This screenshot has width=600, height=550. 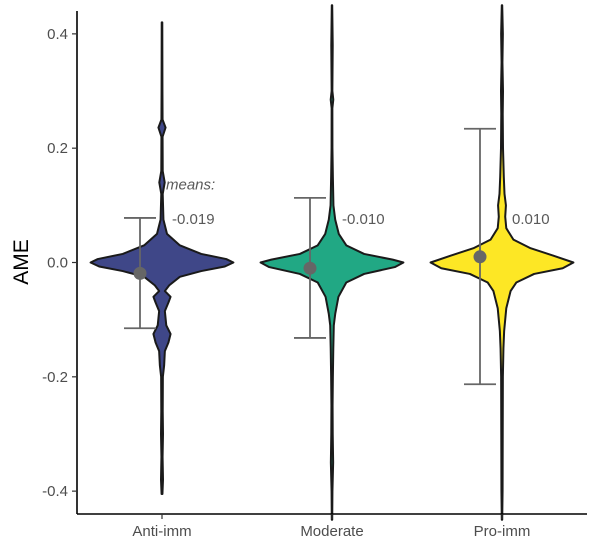 I want to click on mean-label: -0.019, so click(x=193, y=219).